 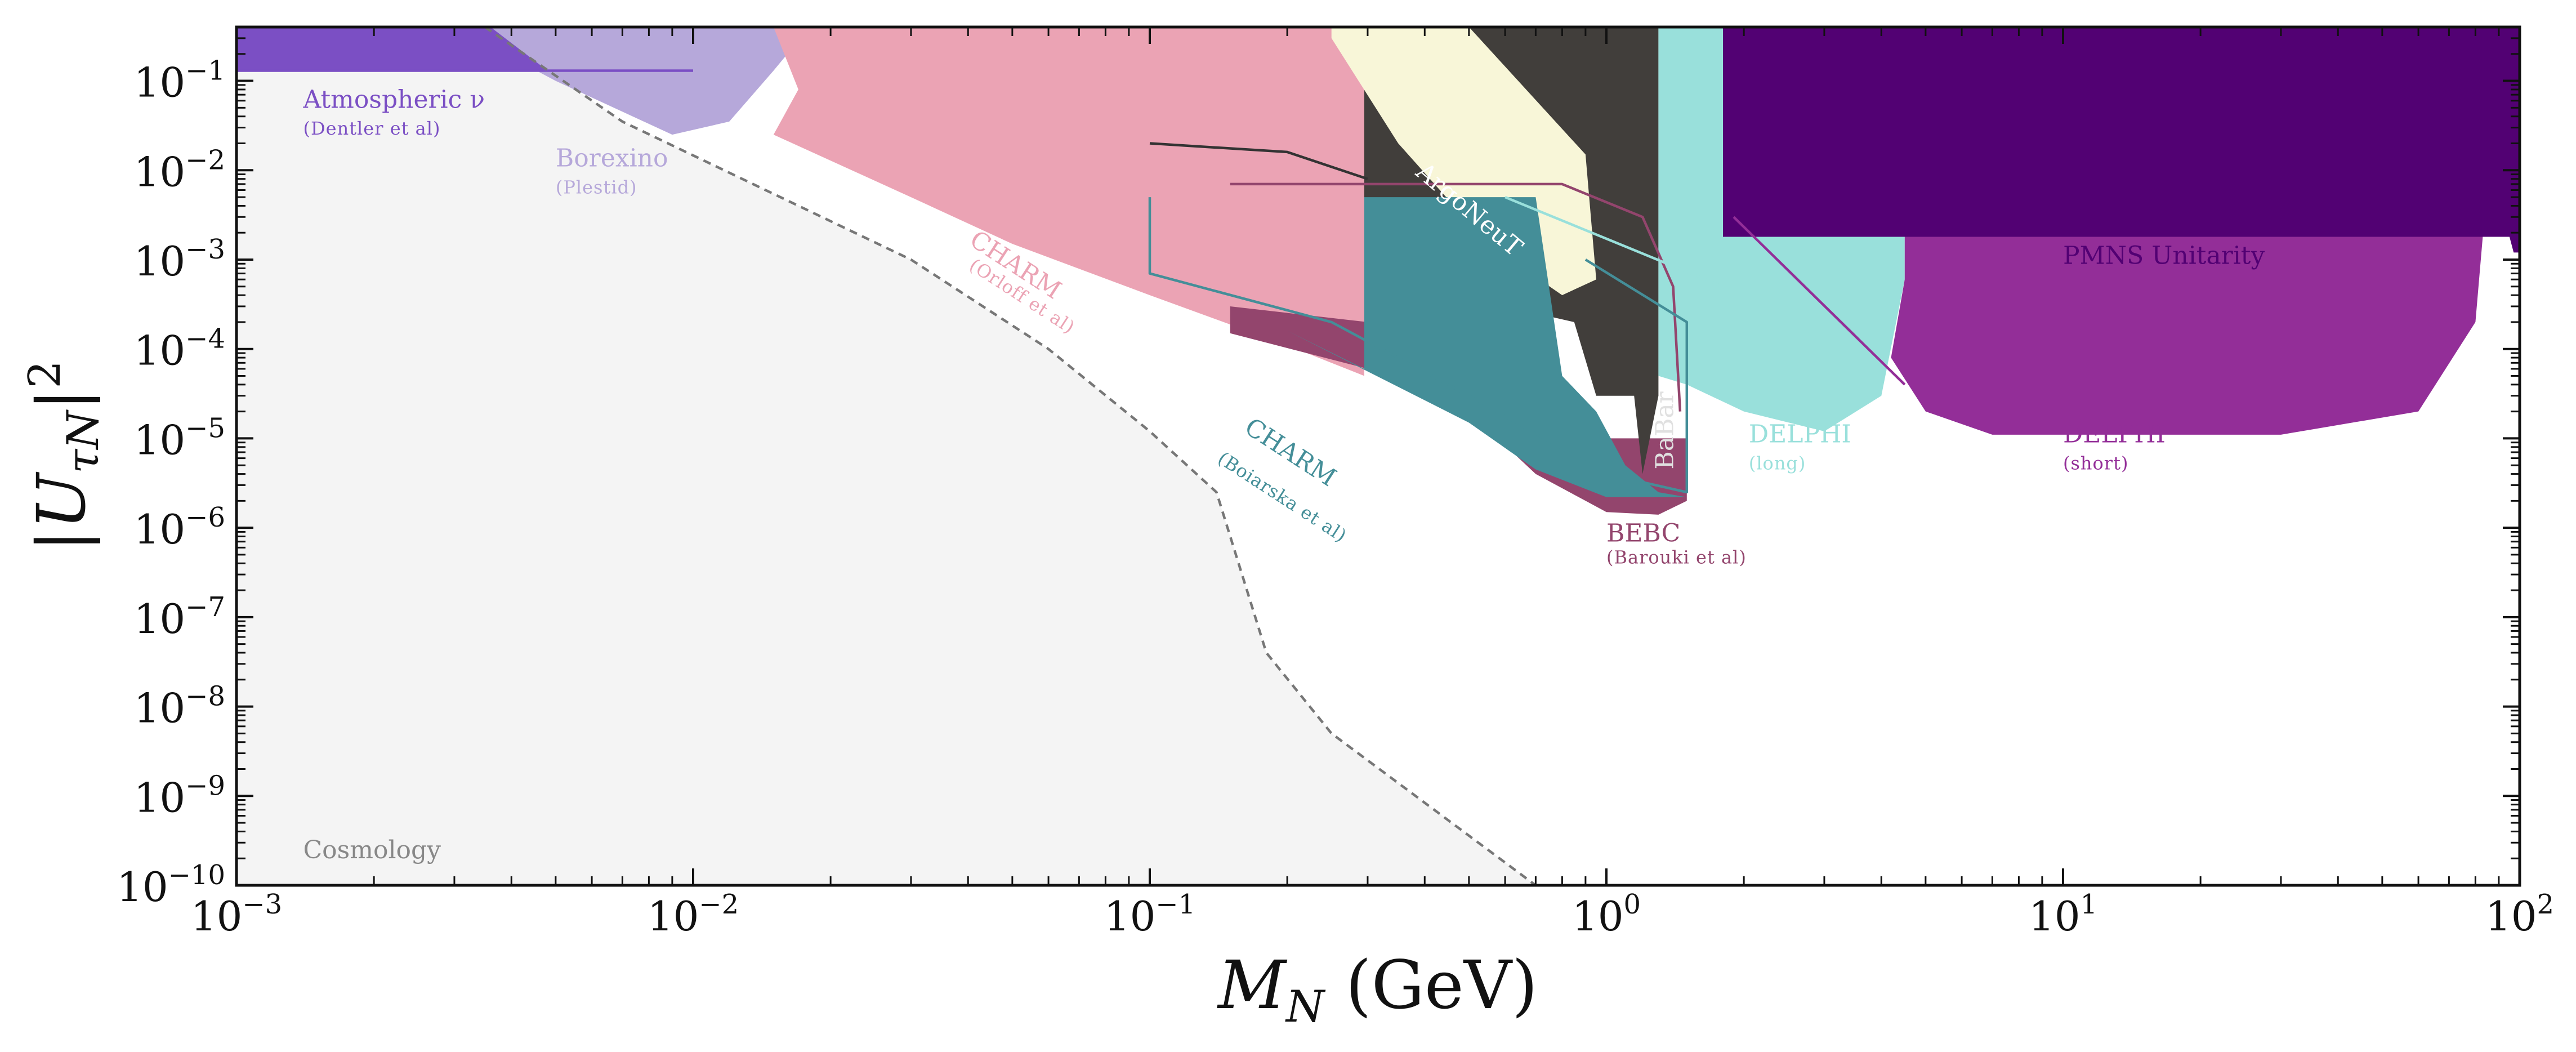 I want to click on region-charm-boiarska, so click(x=1487, y=347).